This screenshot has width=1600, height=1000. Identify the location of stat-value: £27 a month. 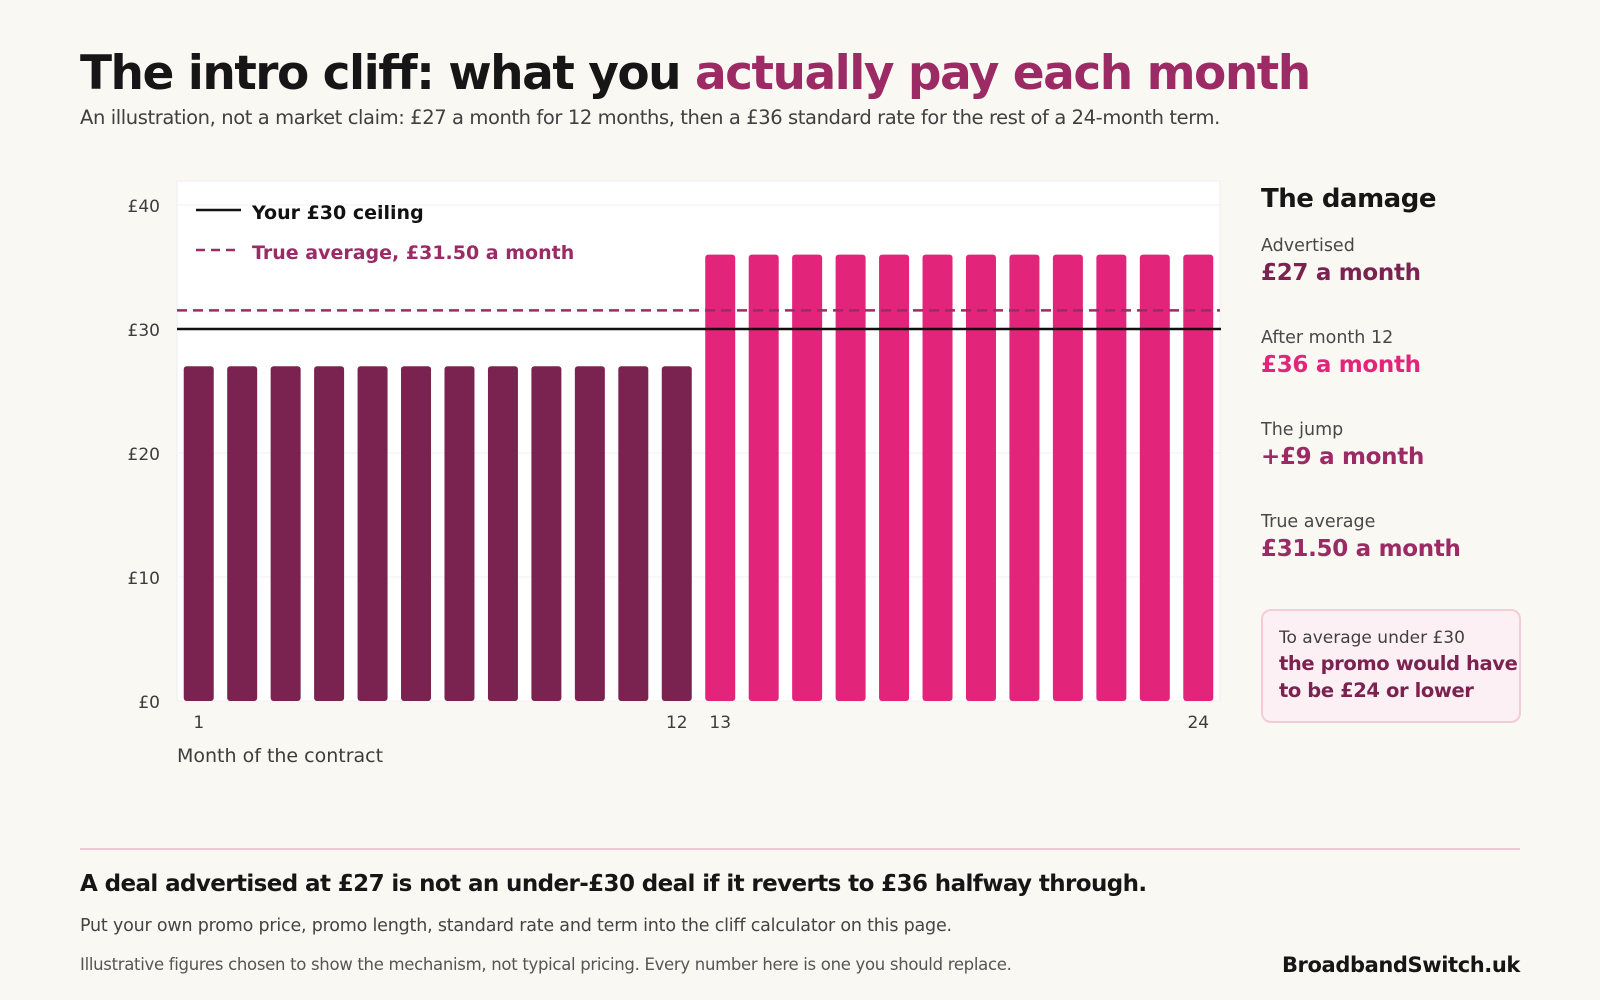
(1341, 273).